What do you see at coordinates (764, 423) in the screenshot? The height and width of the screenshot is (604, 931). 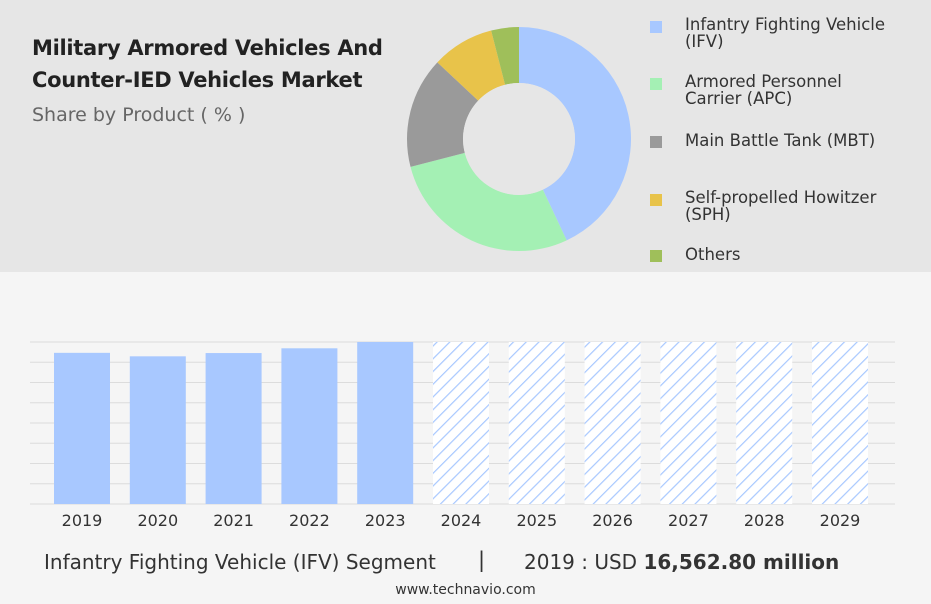 I see `forecast-bar-2028` at bounding box center [764, 423].